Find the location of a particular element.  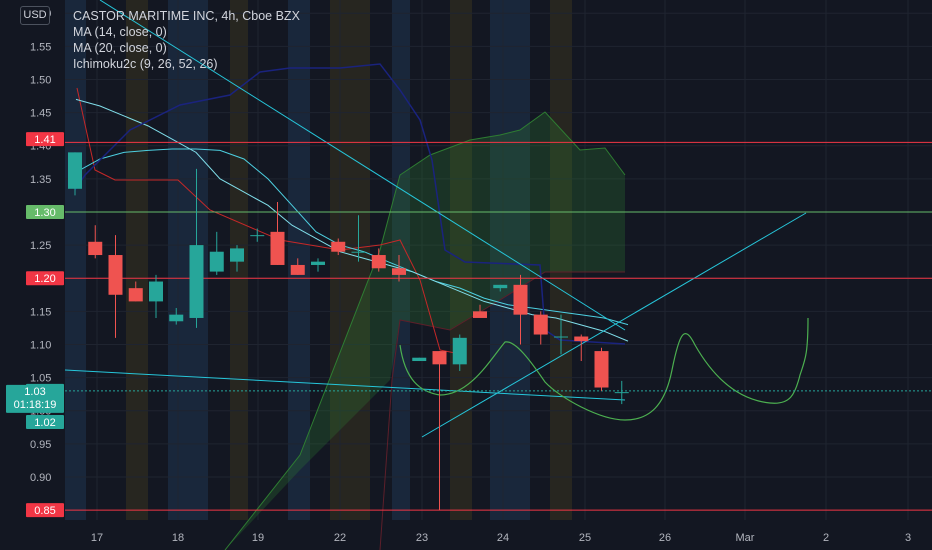

y-tick-label: 0.90 is located at coordinates (40, 478).